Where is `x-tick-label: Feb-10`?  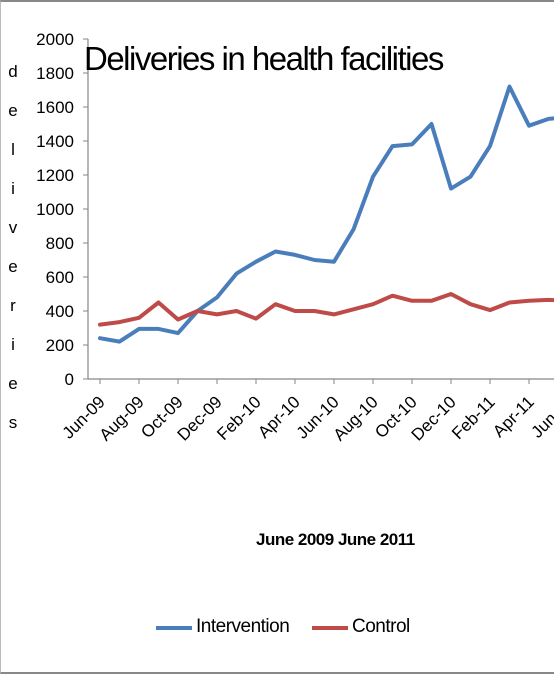
x-tick-label: Feb-10 is located at coordinates (239, 418).